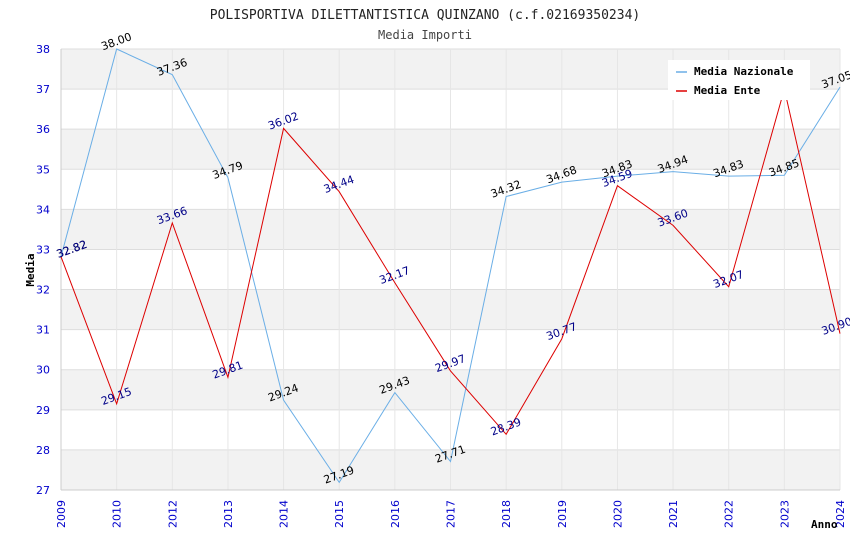  I want to click on y-tick-label: 32, so click(43, 290).